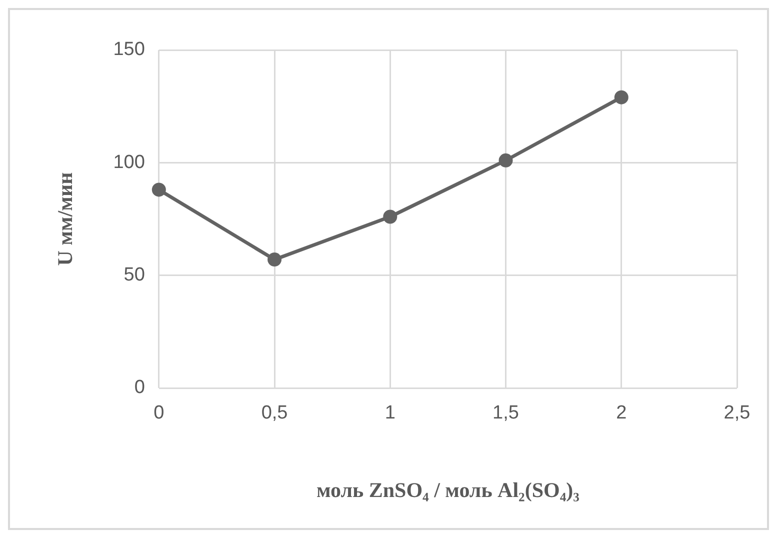 Image resolution: width=777 pixels, height=538 pixels. What do you see at coordinates (159, 413) in the screenshot?
I see `x-tick-label: 0` at bounding box center [159, 413].